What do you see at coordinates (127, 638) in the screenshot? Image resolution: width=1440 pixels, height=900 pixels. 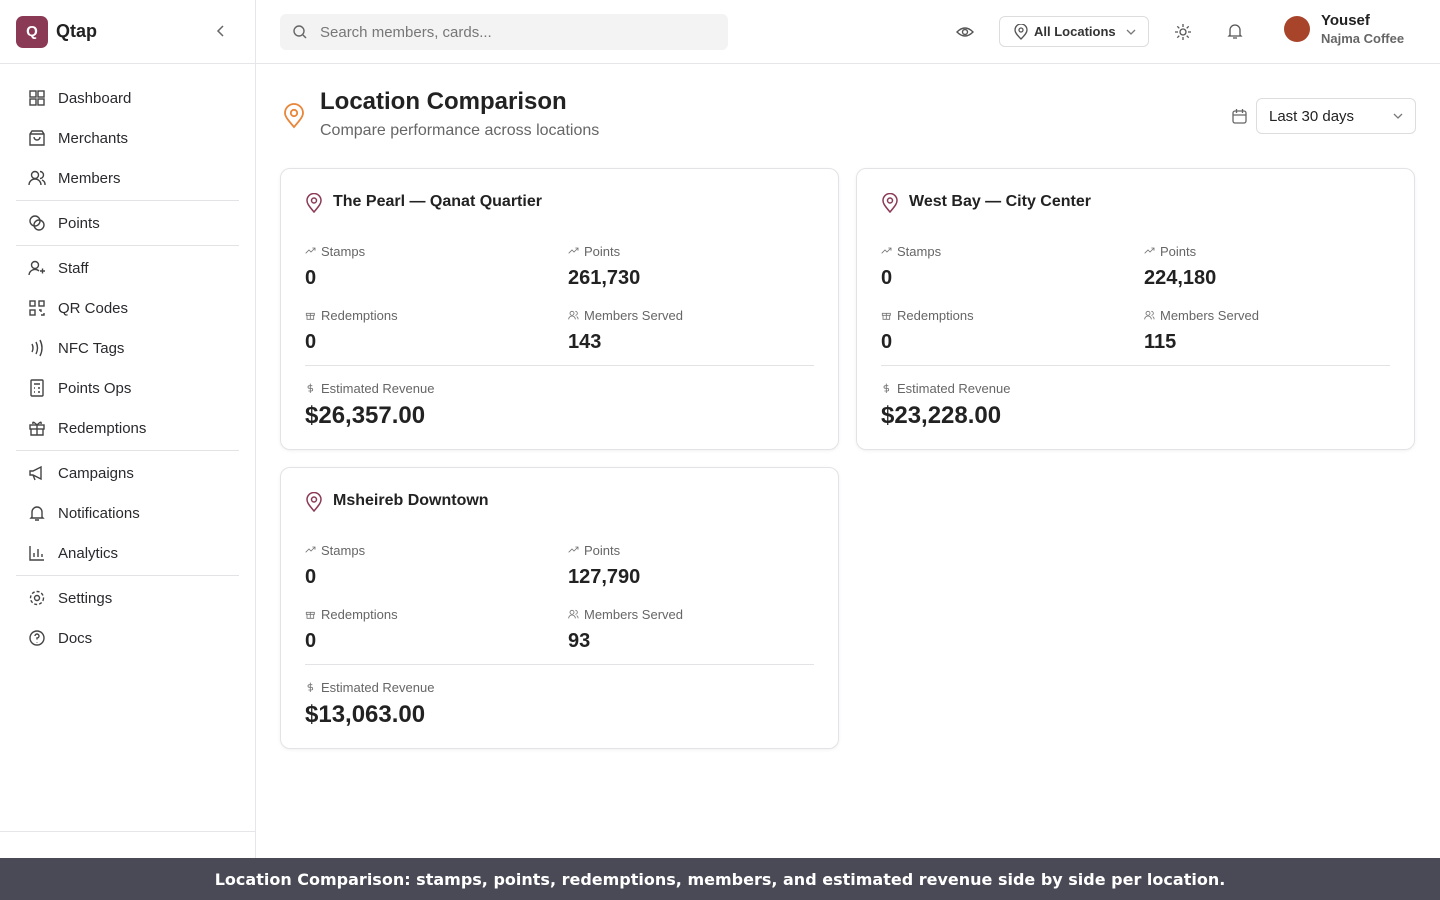 I see `nav-item: Docs` at bounding box center [127, 638].